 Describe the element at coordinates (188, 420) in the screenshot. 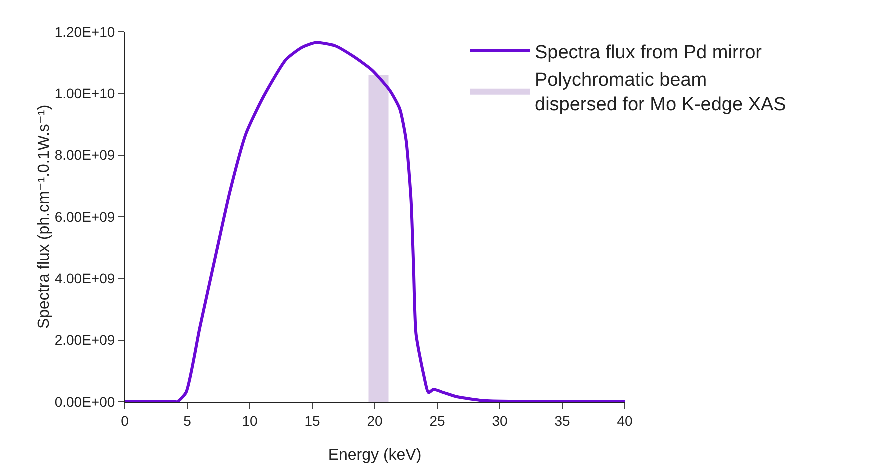

I see `x-tick-label: 5` at that location.